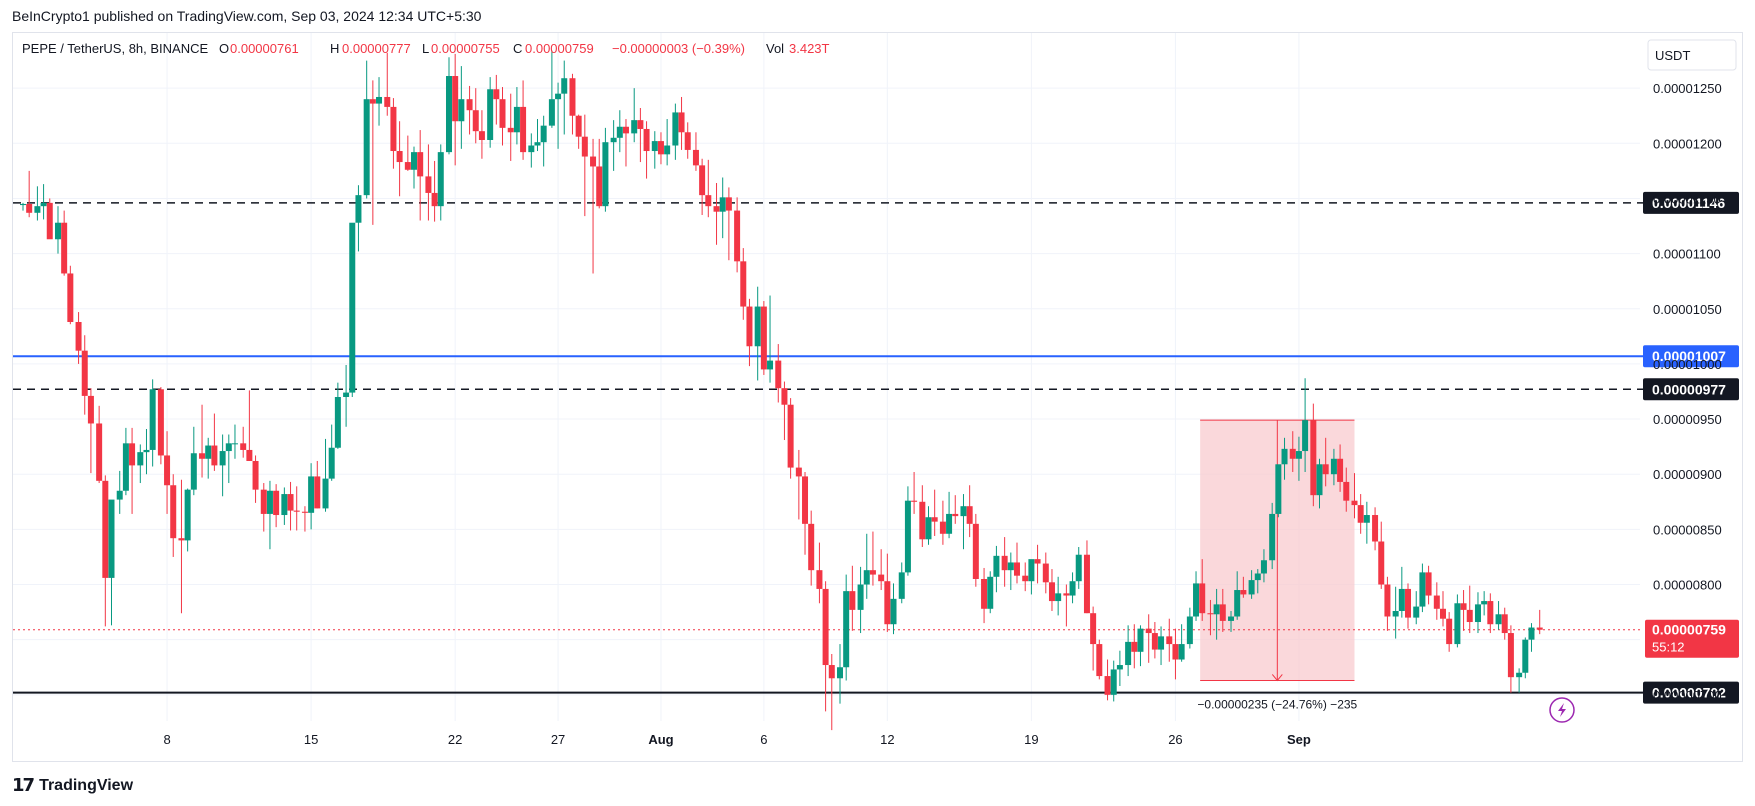  Describe the element at coordinates (115, 48) in the screenshot. I see `chart-title: PEPE / TetherUS, 8h, BINANCE` at that location.